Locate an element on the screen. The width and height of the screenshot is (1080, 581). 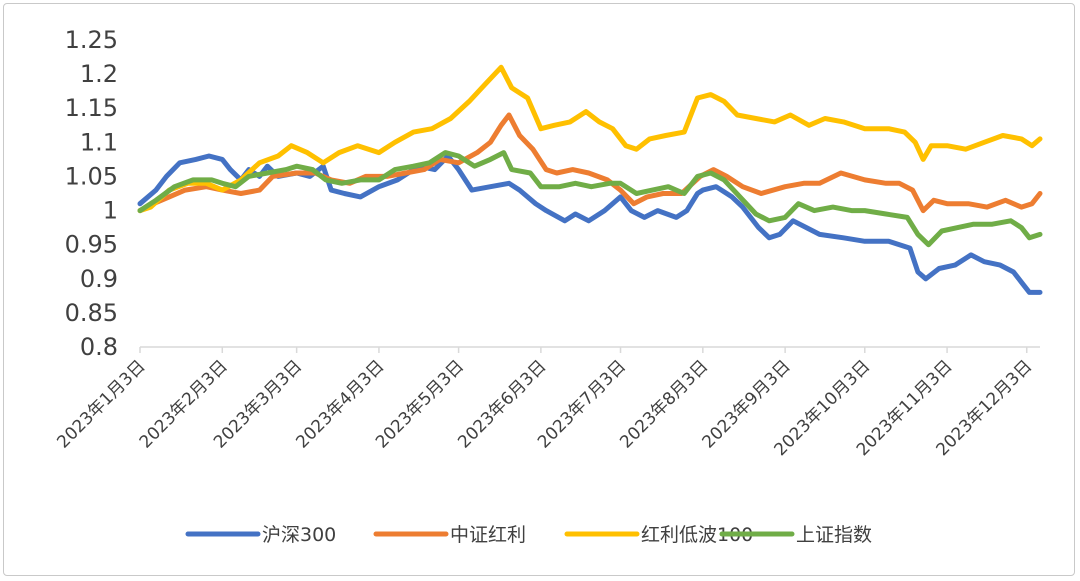
legend-label: 红利低波100 is located at coordinates (697, 535).